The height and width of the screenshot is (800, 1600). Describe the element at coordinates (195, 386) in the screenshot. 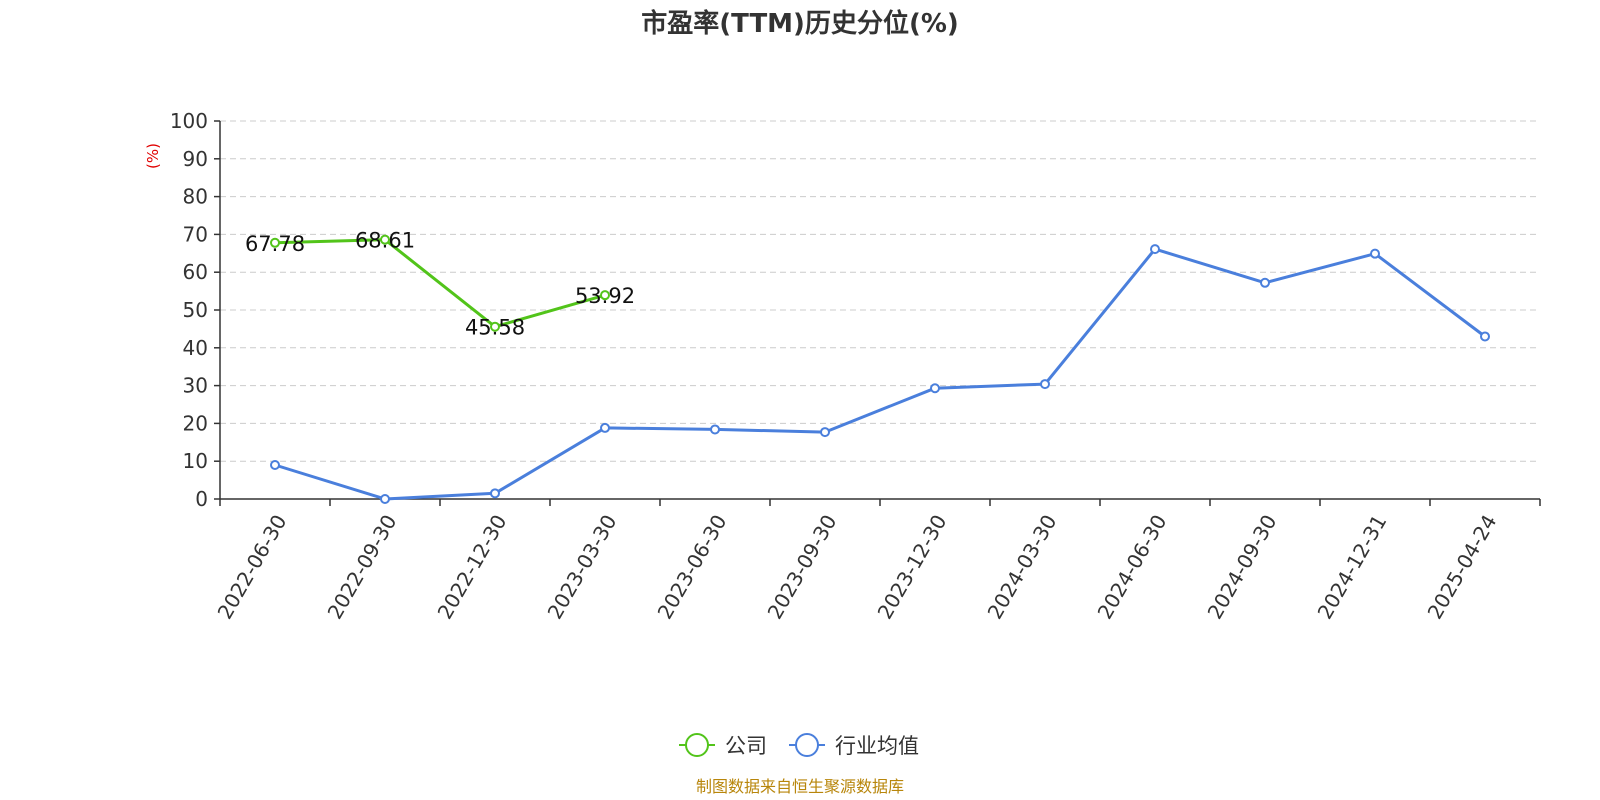

I see `y-tick-label: 30` at that location.